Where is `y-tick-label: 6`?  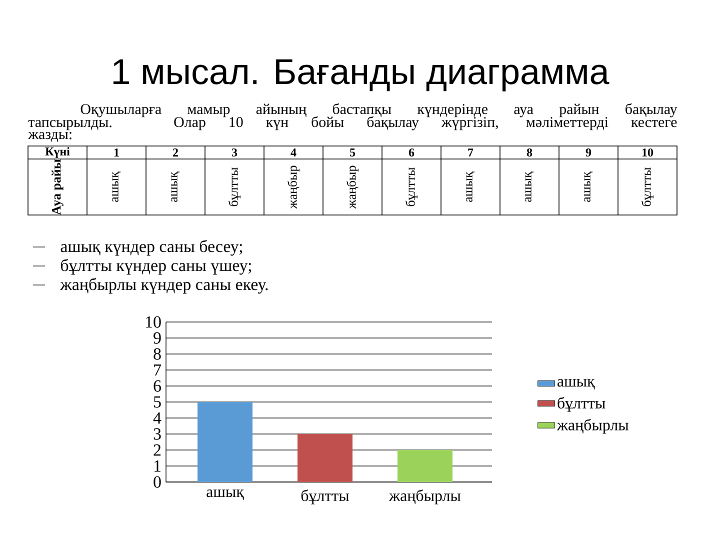 y-tick-label: 6 is located at coordinates (157, 386).